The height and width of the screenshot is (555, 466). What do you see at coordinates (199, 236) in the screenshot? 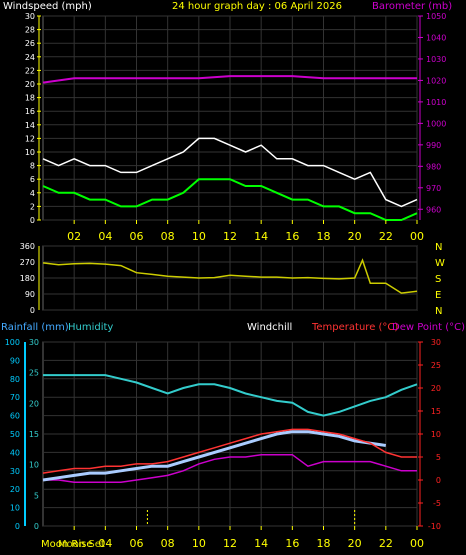
I see `panel1-x-label: 10` at bounding box center [199, 236].